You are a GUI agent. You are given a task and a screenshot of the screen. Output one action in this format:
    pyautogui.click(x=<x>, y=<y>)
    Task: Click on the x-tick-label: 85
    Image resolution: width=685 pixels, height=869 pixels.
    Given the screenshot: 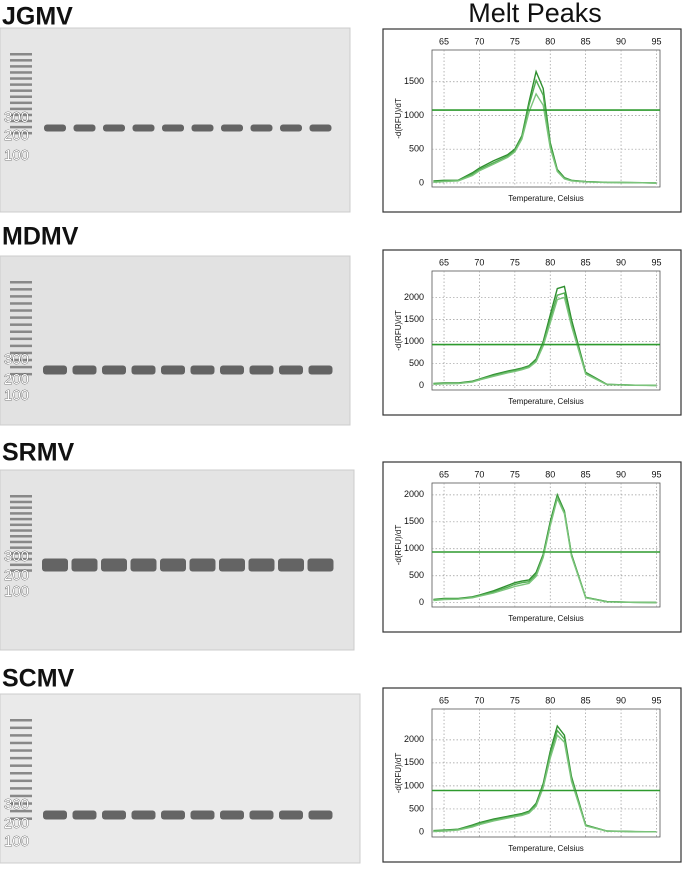 What is the action you would take?
    pyautogui.click(x=586, y=41)
    